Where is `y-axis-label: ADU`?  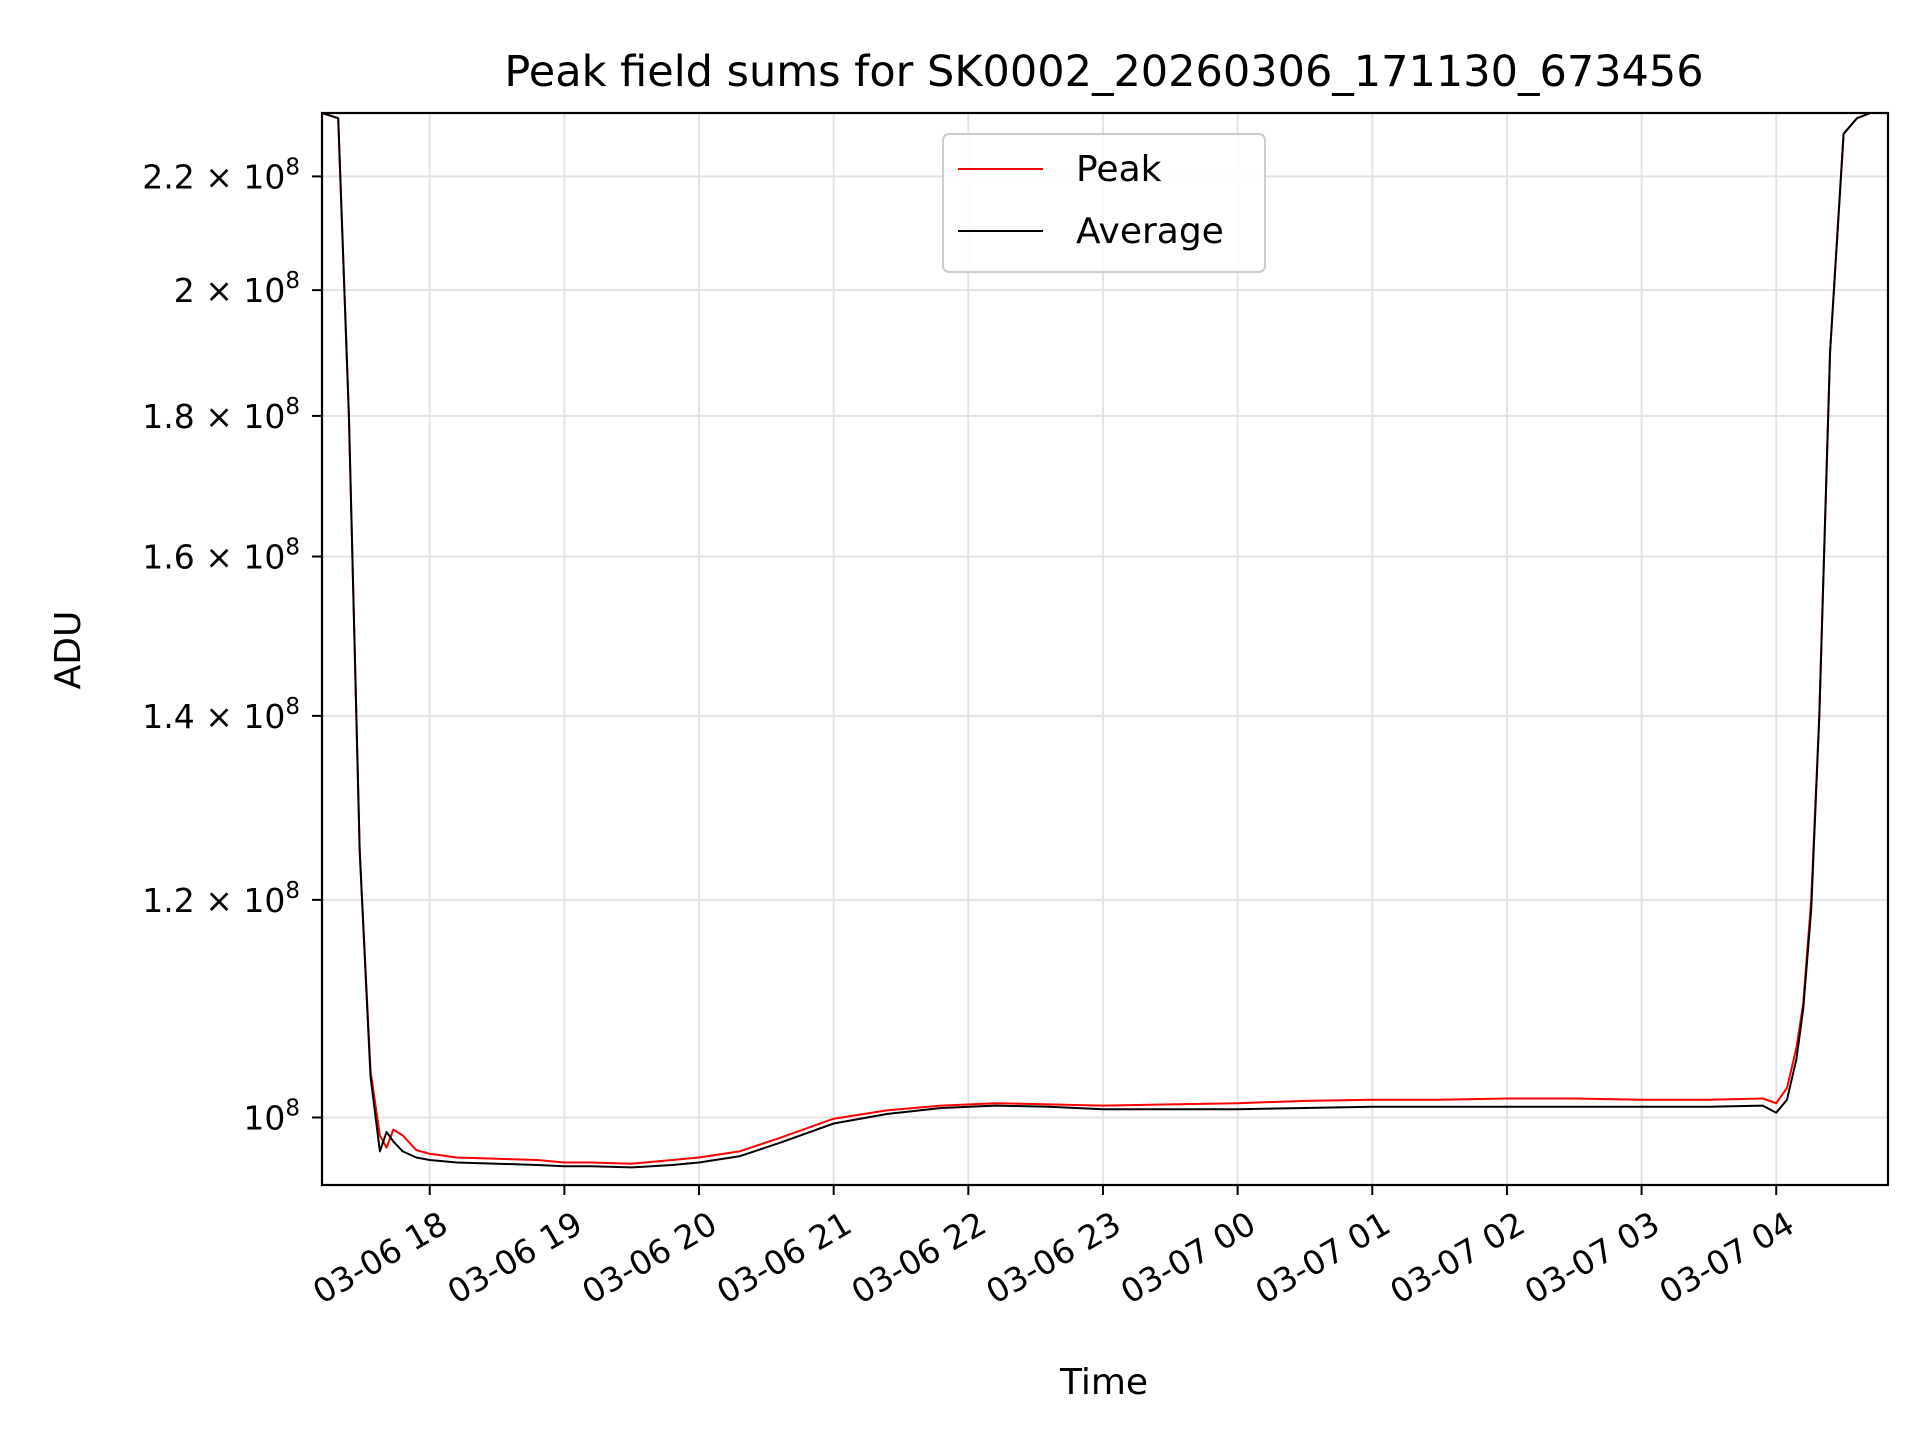
y-axis-label: ADU is located at coordinates (68, 650).